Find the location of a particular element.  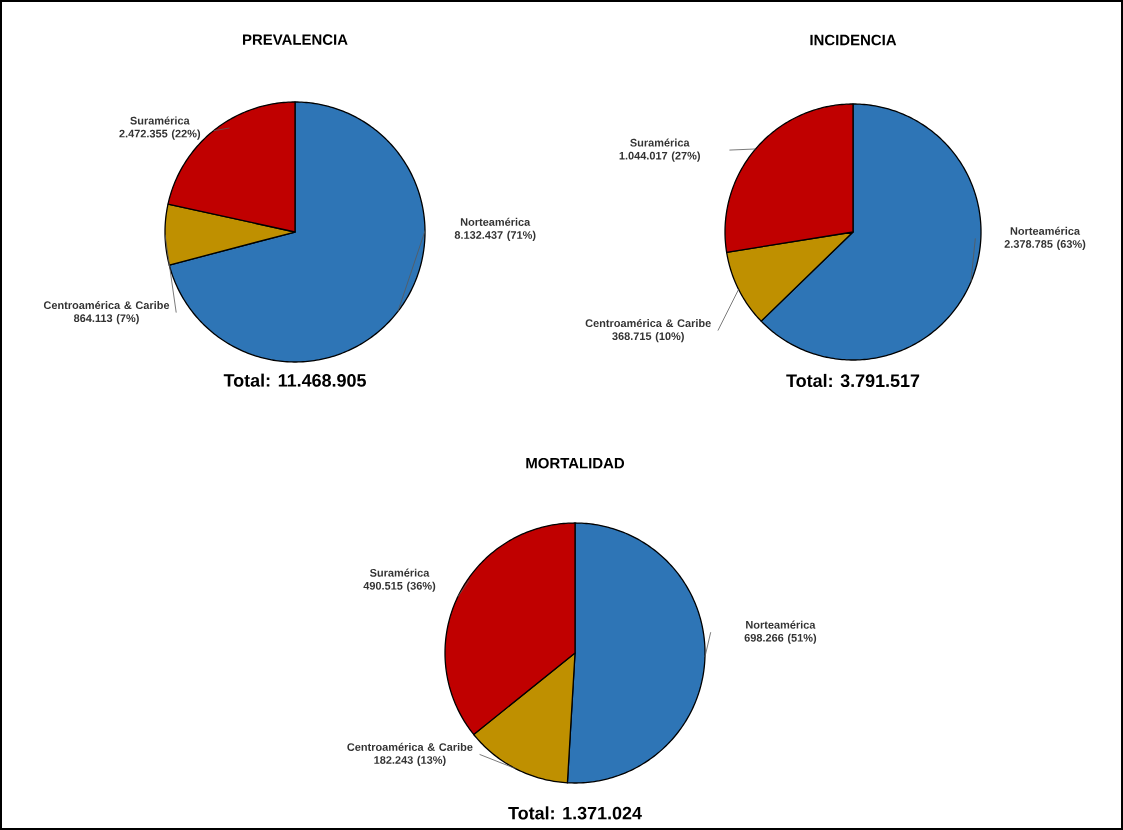

data-label: 490.515 (36%) is located at coordinates (399, 586).